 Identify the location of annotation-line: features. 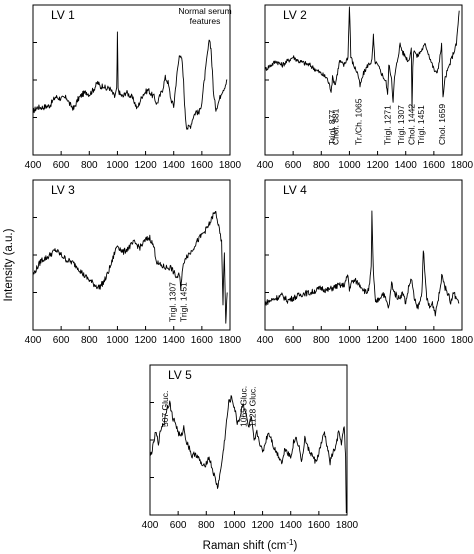
(205, 21).